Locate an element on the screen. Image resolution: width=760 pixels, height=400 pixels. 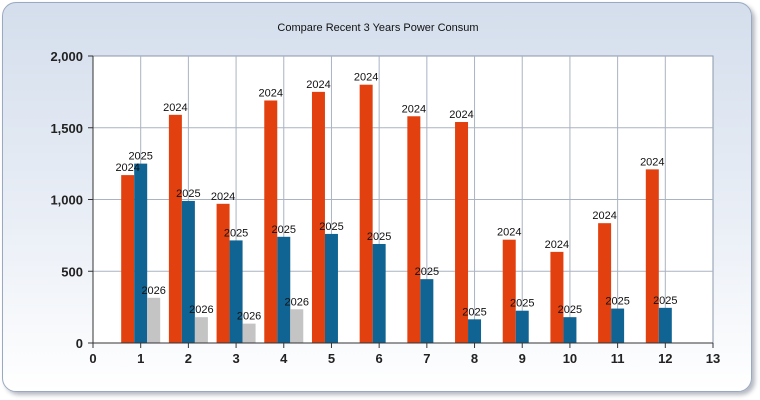
y-tick-label: 0 is located at coordinates (79, 343).